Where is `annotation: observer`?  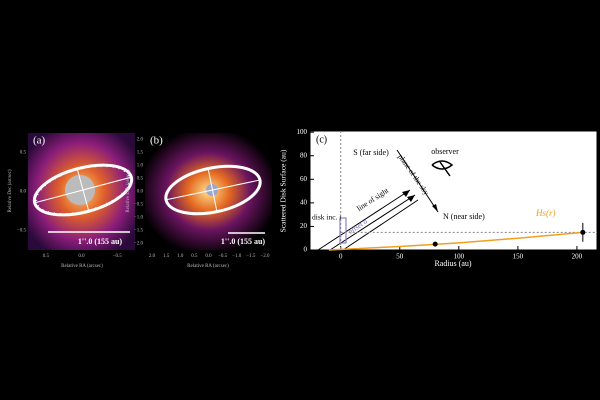
annotation: observer is located at coordinates (445, 151).